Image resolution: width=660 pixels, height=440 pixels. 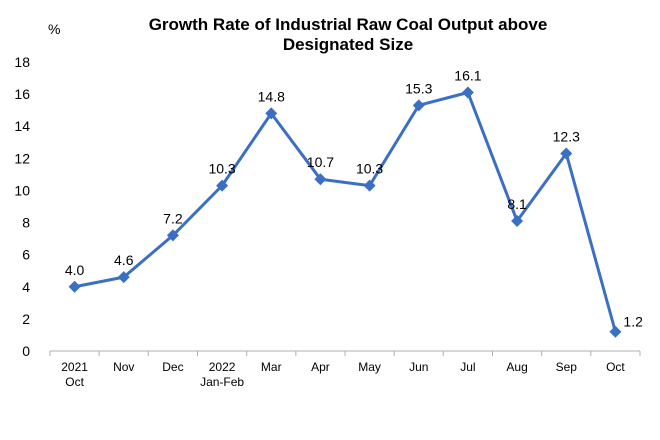 What do you see at coordinates (22, 94) in the screenshot?
I see `y-tick-label: 16` at bounding box center [22, 94].